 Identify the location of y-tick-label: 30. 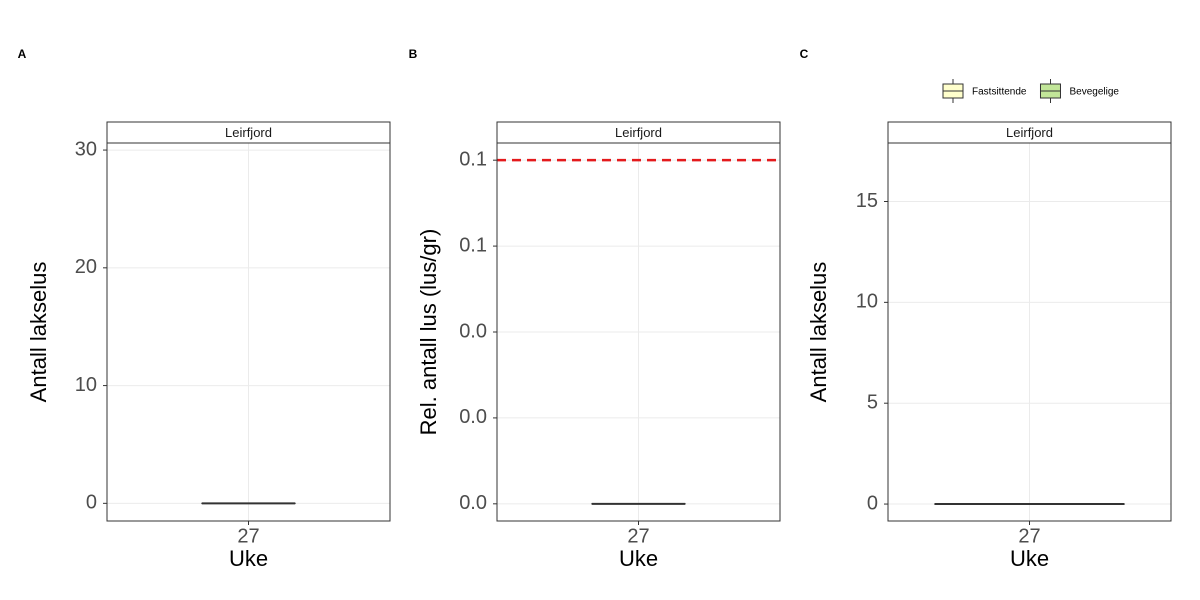
(86, 149).